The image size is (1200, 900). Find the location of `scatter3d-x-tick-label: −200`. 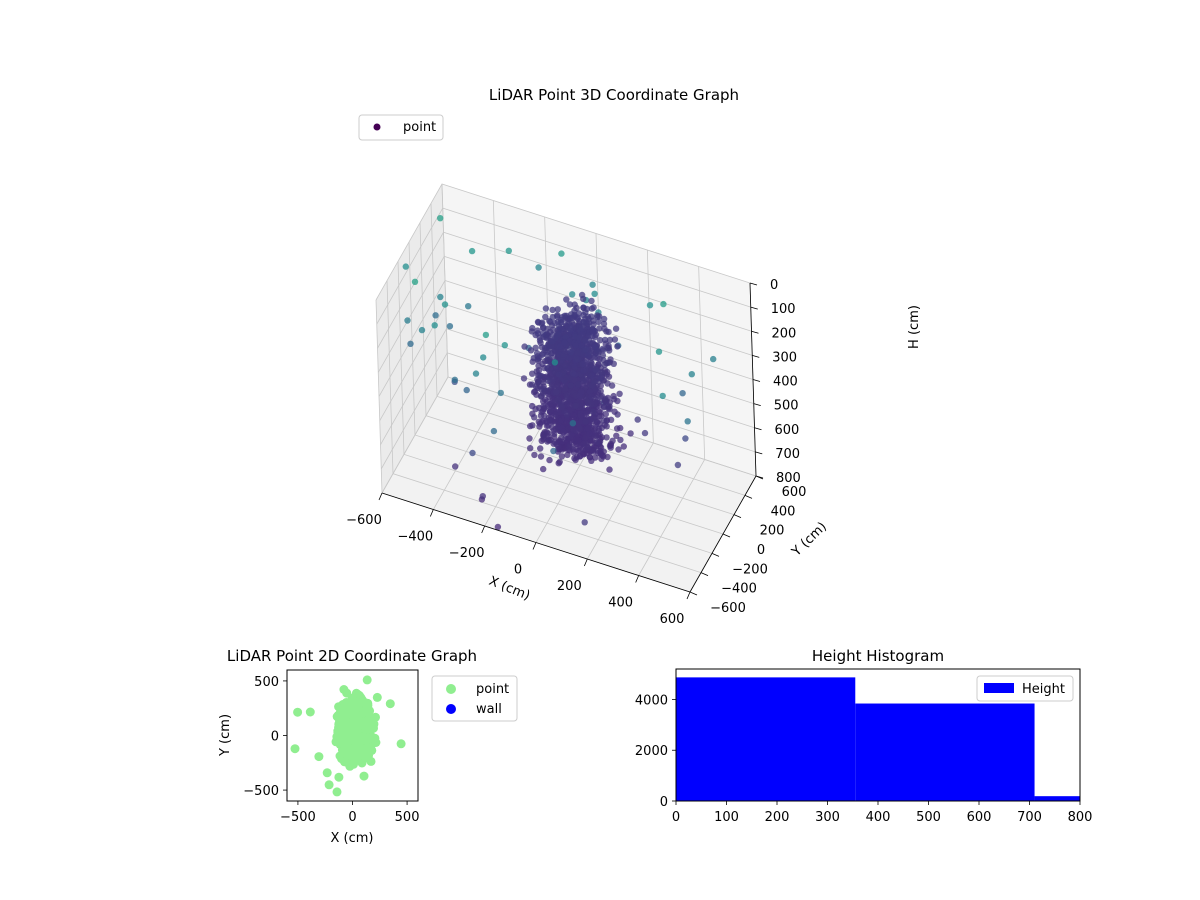

scatter3d-x-tick-label: −200 is located at coordinates (467, 553).